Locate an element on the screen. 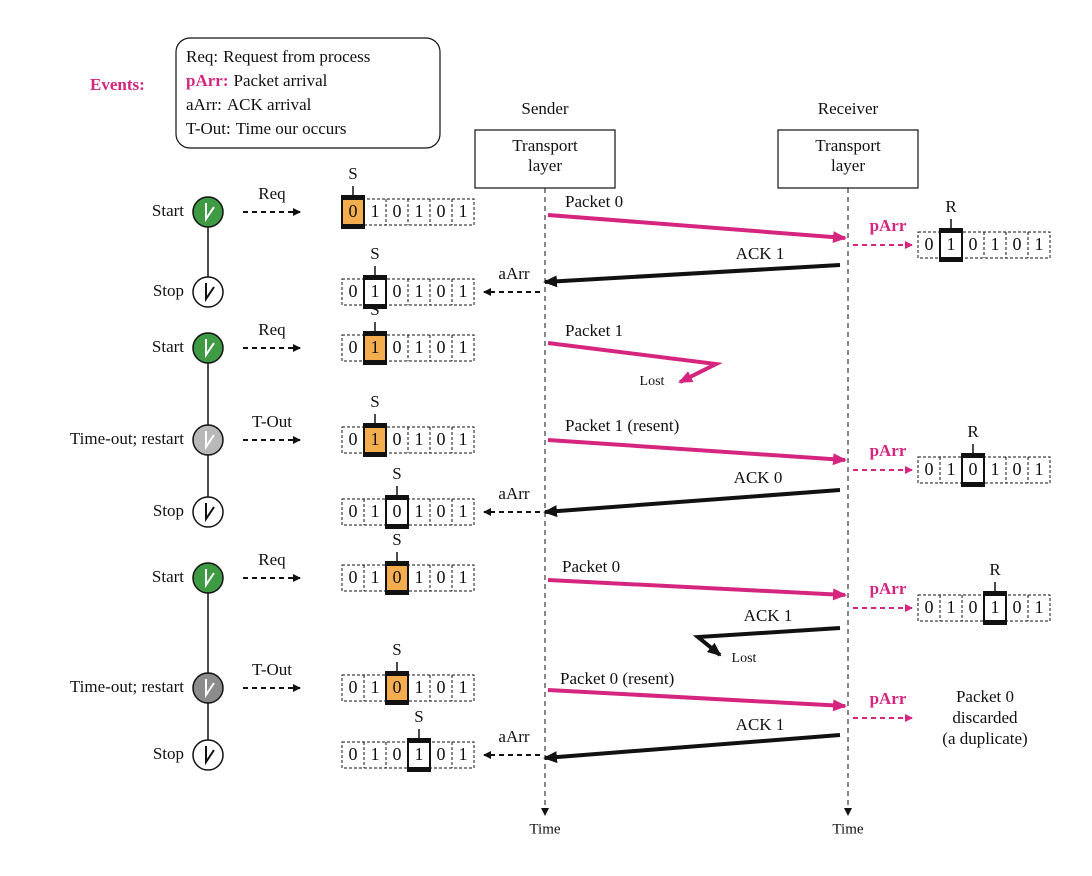 The height and width of the screenshot is (876, 1092). message-label: ACK 1 is located at coordinates (768, 615).